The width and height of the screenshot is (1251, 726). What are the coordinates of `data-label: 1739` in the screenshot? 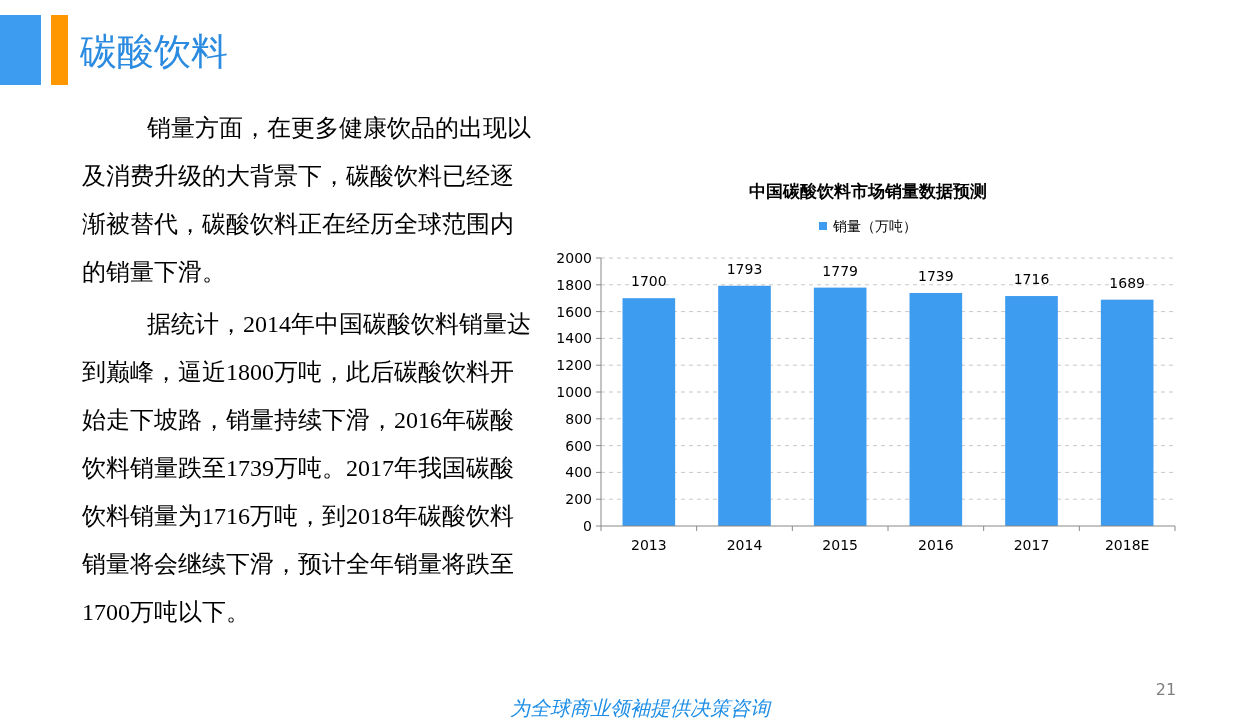 It's located at (936, 275).